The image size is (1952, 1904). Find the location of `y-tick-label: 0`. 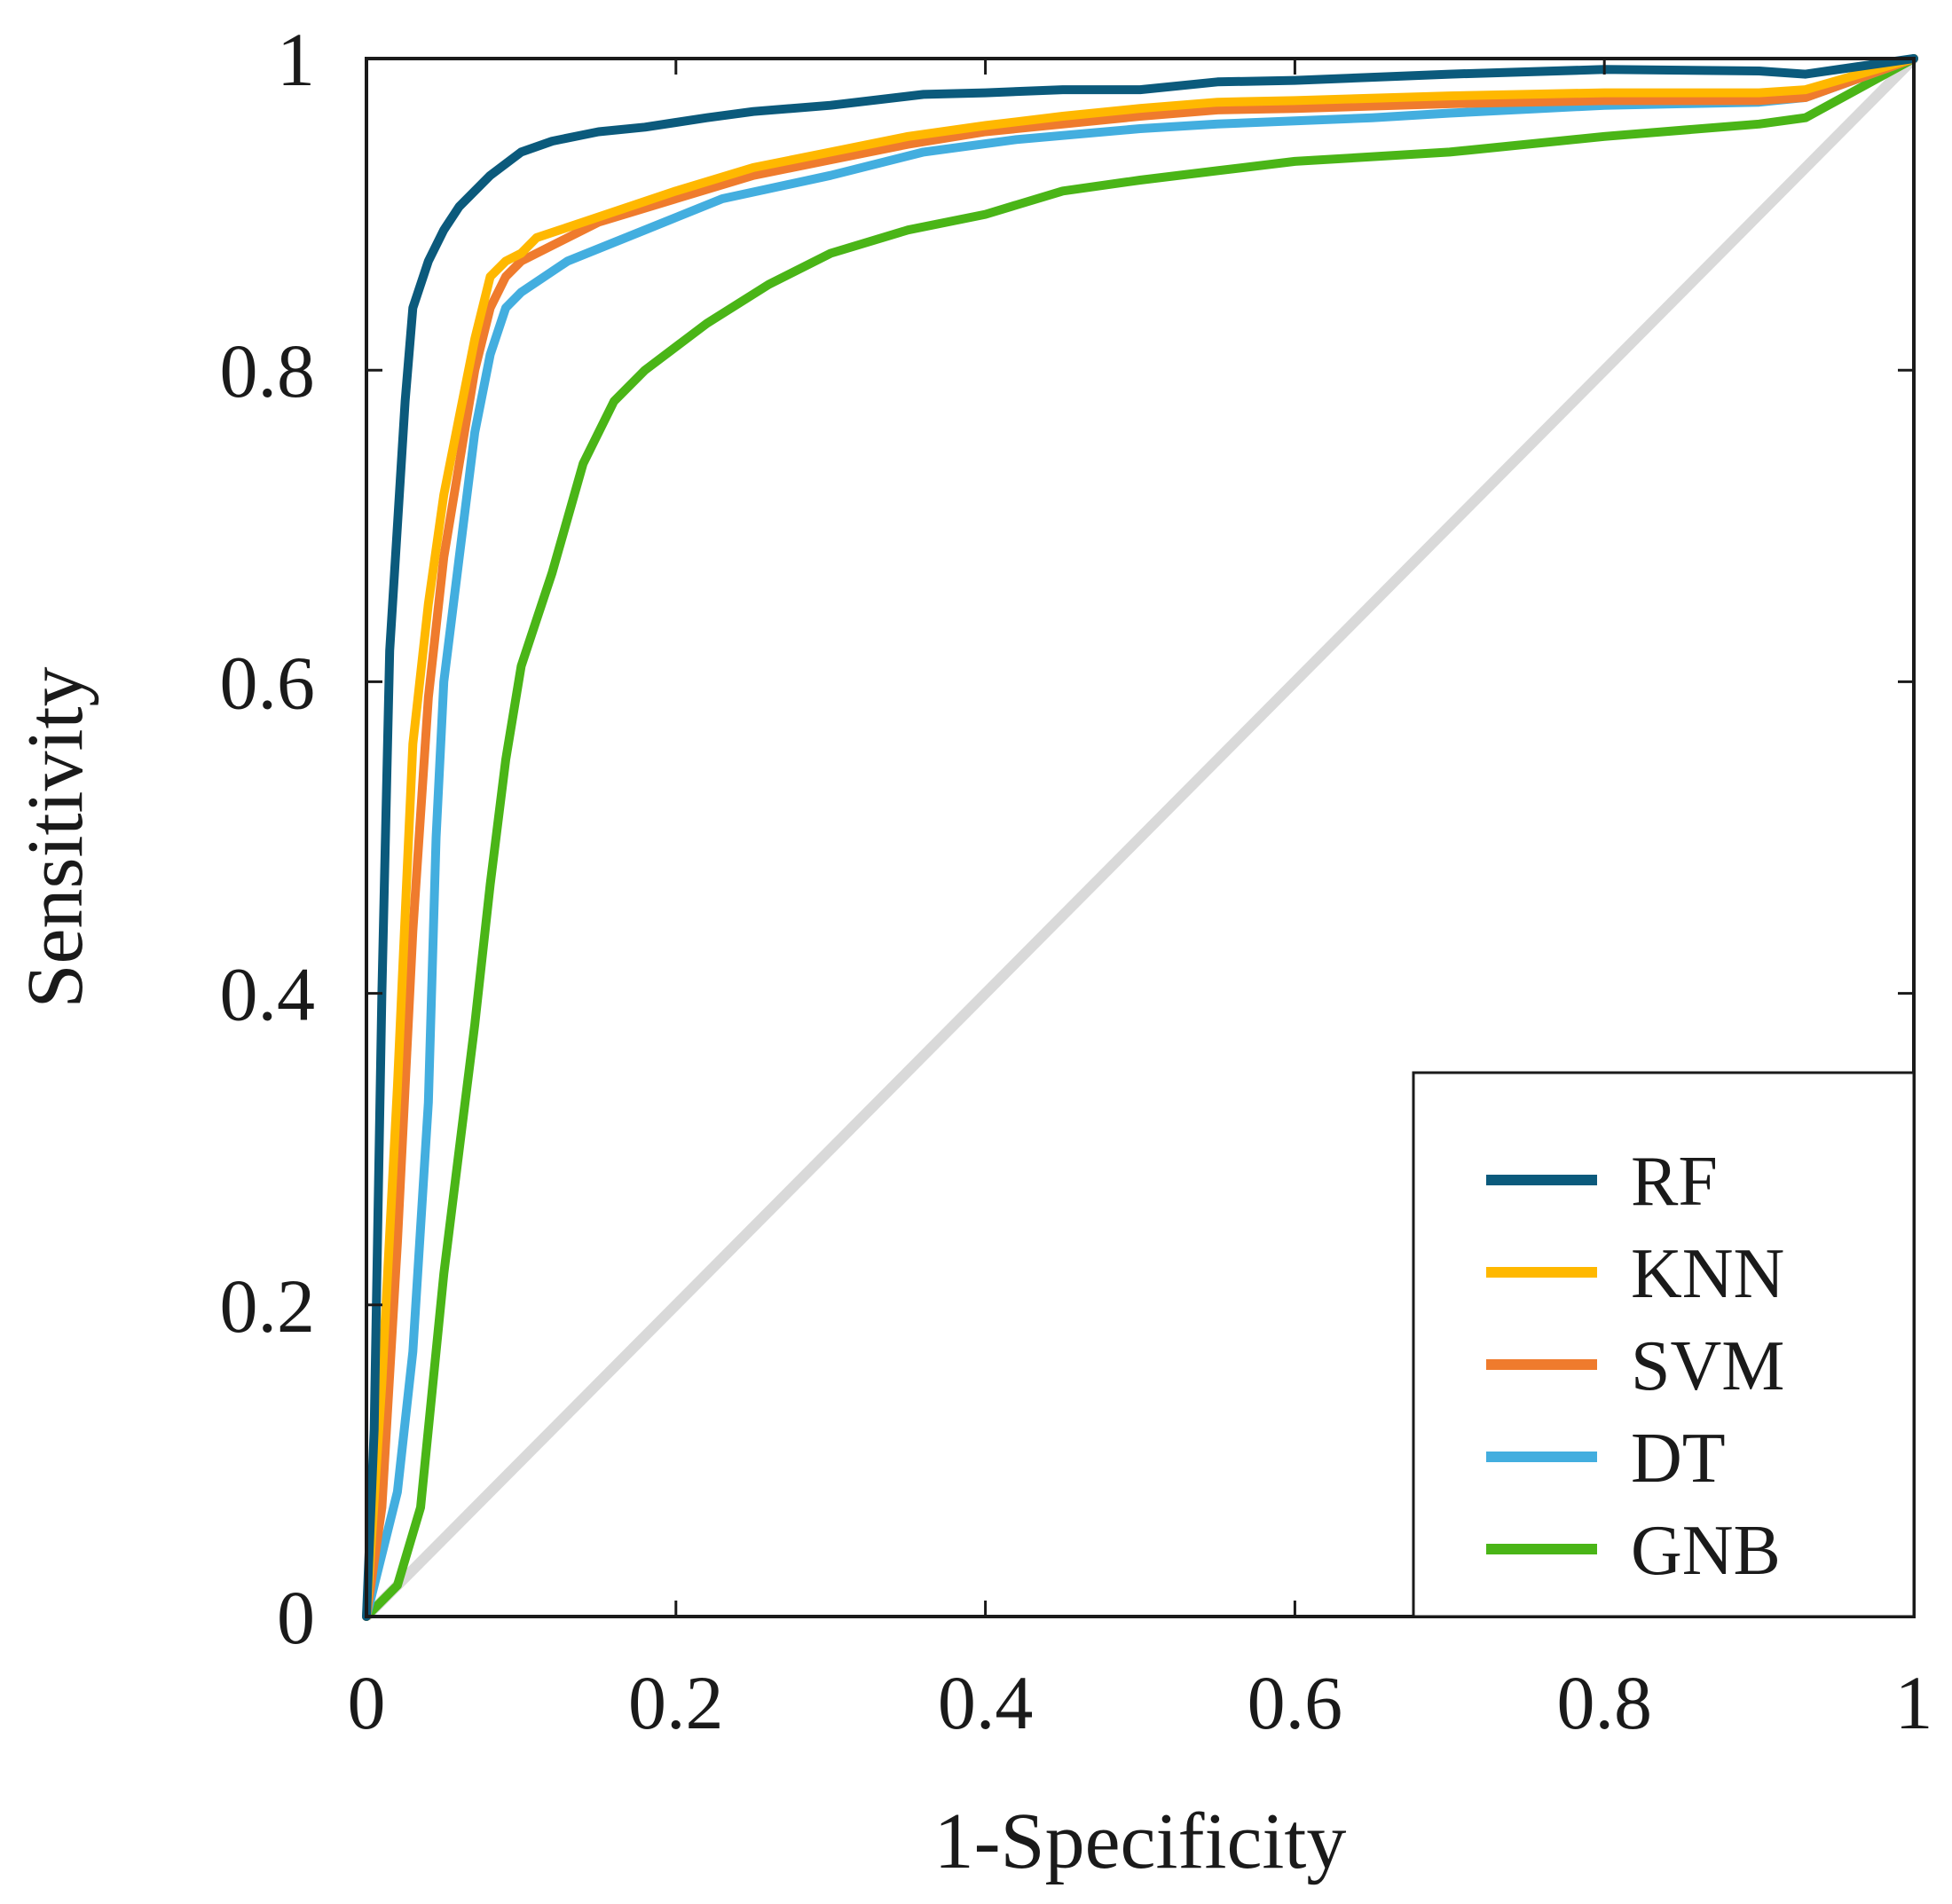

y-tick-label: 0 is located at coordinates (296, 1617).